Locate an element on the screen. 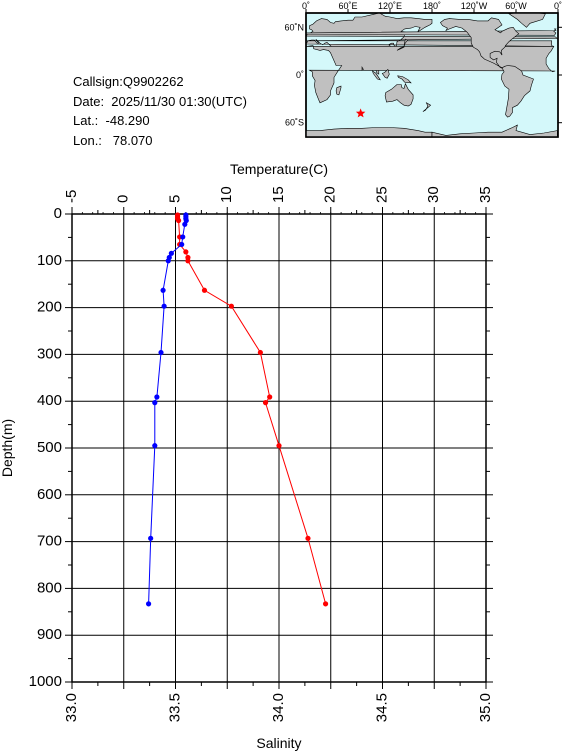 This screenshot has width=564, height=751. temperature-tick-label: 20 is located at coordinates (330, 194).